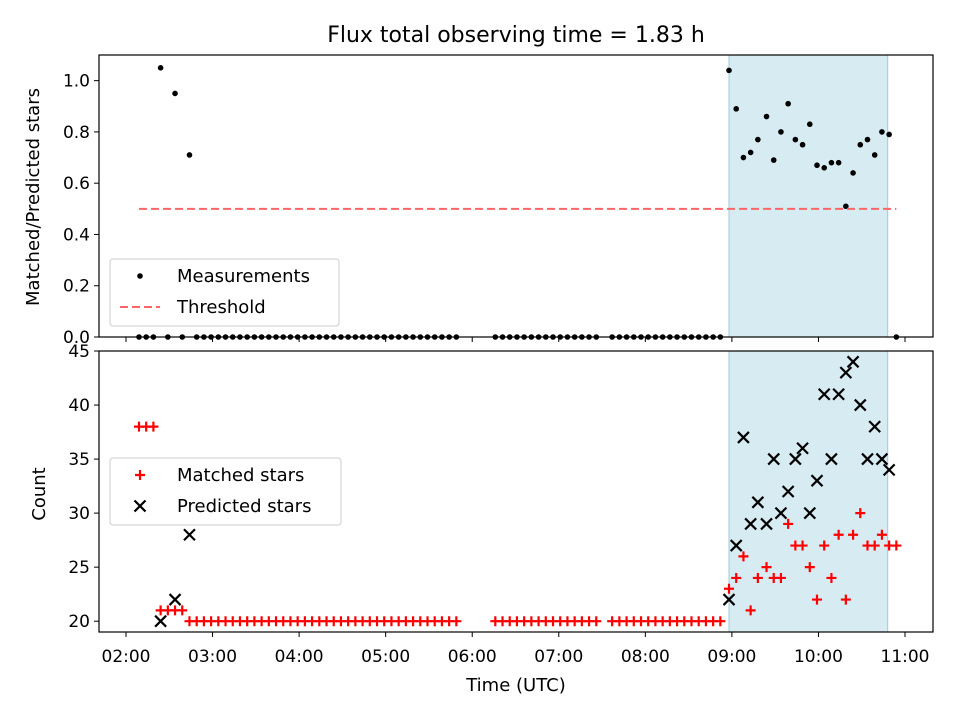 The image size is (960, 720). Describe the element at coordinates (515, 685) in the screenshot. I see `x-axis-label: Time (UTC)` at that location.